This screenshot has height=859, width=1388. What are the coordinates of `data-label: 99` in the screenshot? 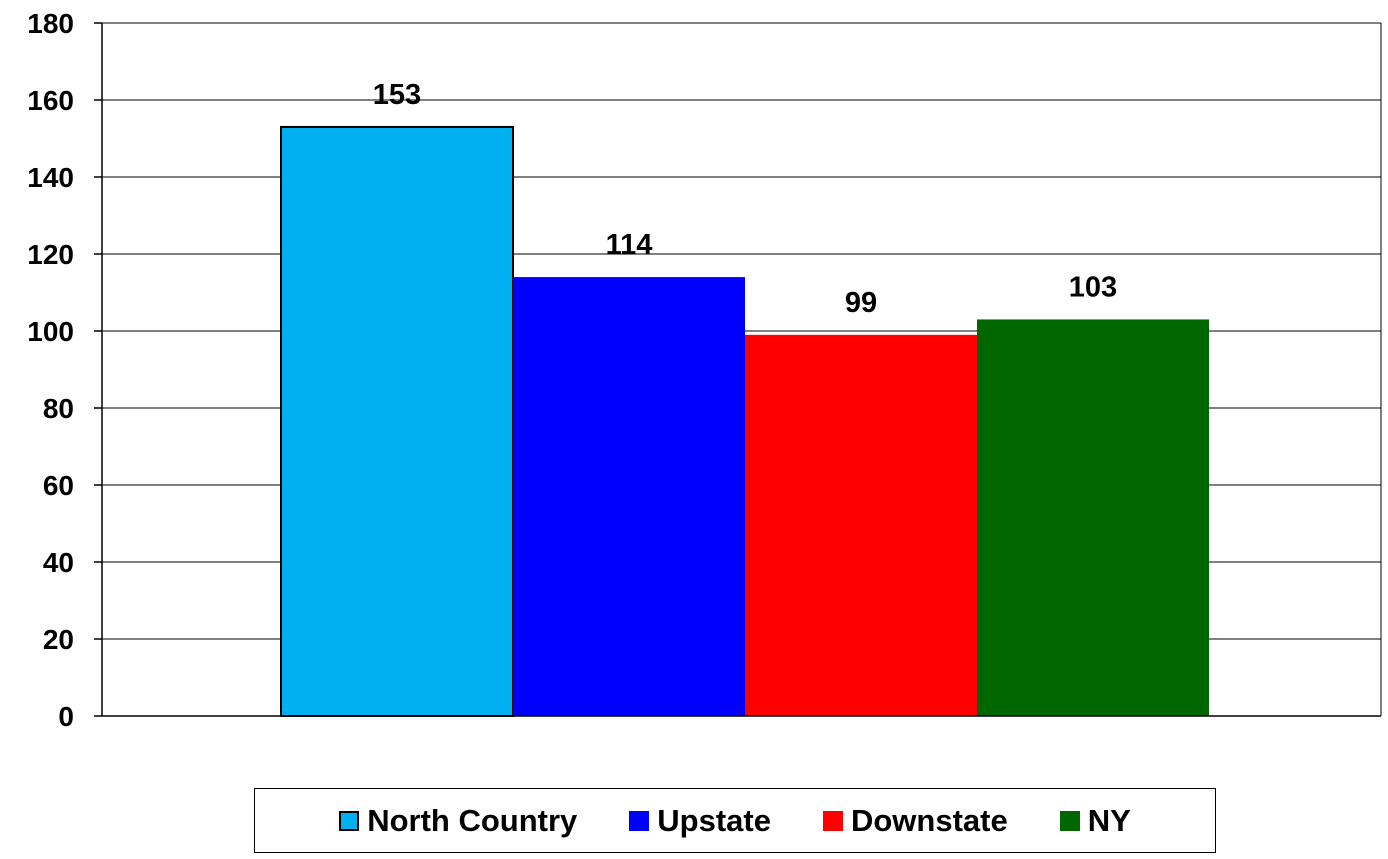 It's located at (861, 303).